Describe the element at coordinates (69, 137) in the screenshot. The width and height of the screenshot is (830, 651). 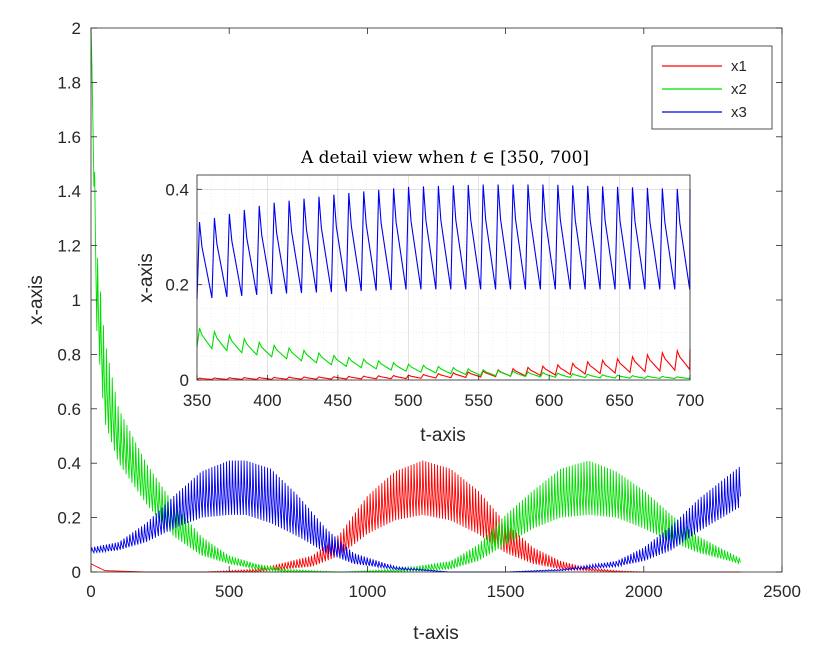
I see `main-y-tick-label: 1.6` at that location.